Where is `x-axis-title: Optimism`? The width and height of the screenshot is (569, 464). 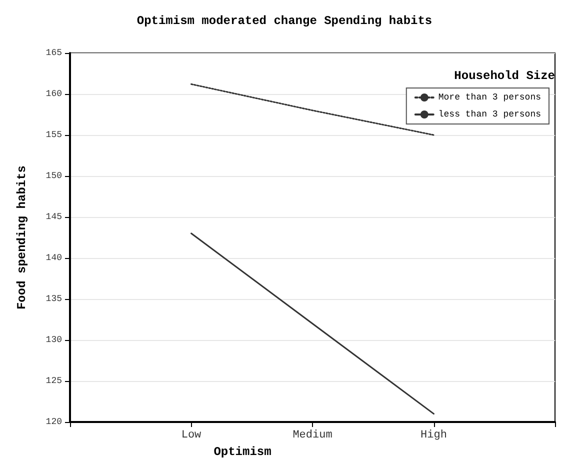 x-axis-title: Optimism is located at coordinates (243, 451).